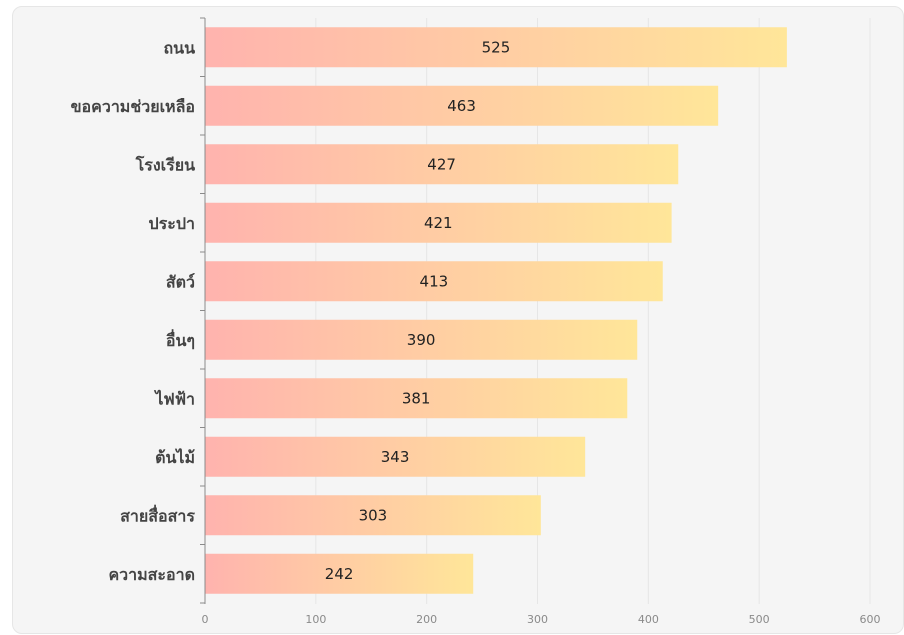 The image size is (904, 635). I want to click on data-label: 427, so click(441, 164).